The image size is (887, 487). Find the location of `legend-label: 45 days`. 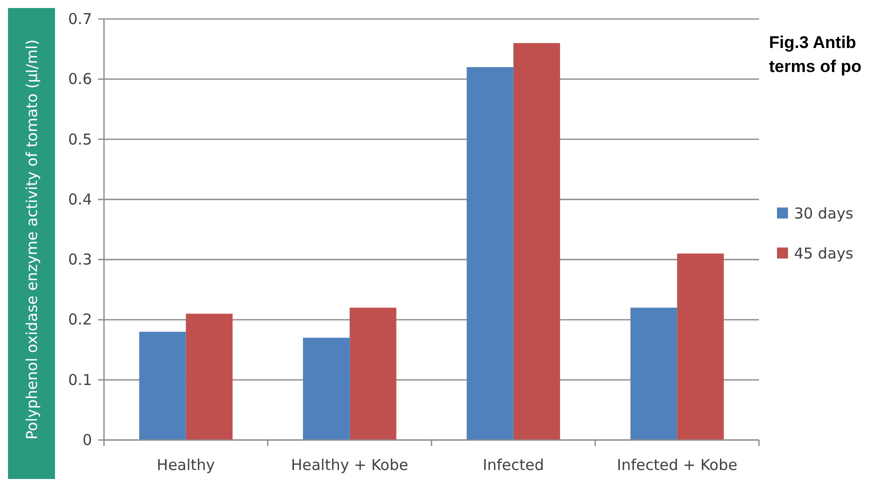

legend-label: 45 days is located at coordinates (824, 253).